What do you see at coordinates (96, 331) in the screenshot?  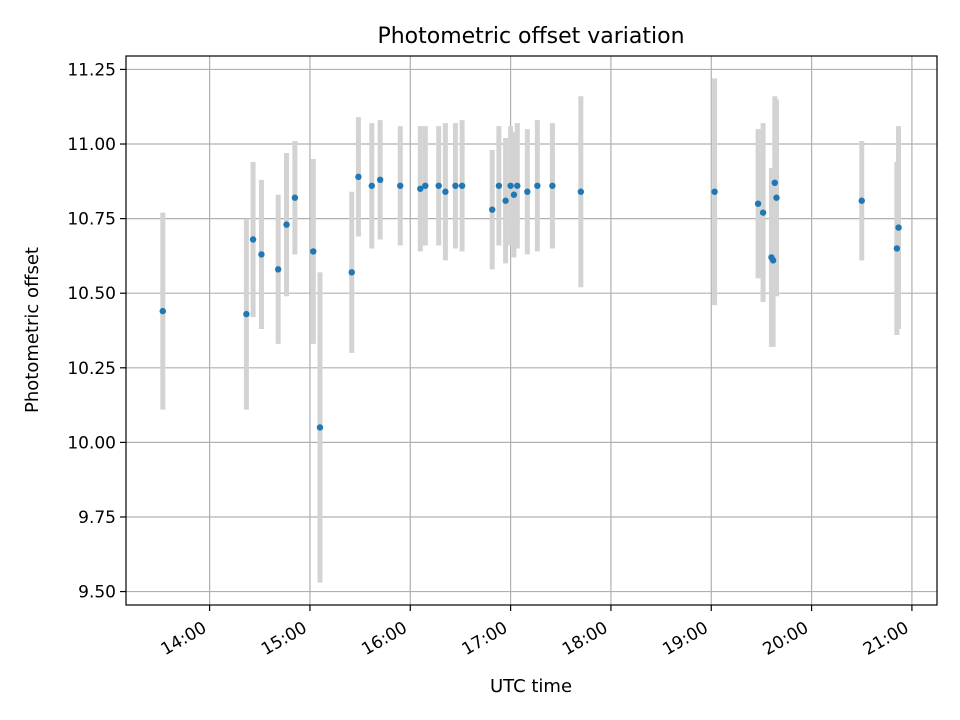 I see `y-axis-ticks: 9.50 9.75 10.00 10.25 10.50 10.75 11.00 11.25` at bounding box center [96, 331].